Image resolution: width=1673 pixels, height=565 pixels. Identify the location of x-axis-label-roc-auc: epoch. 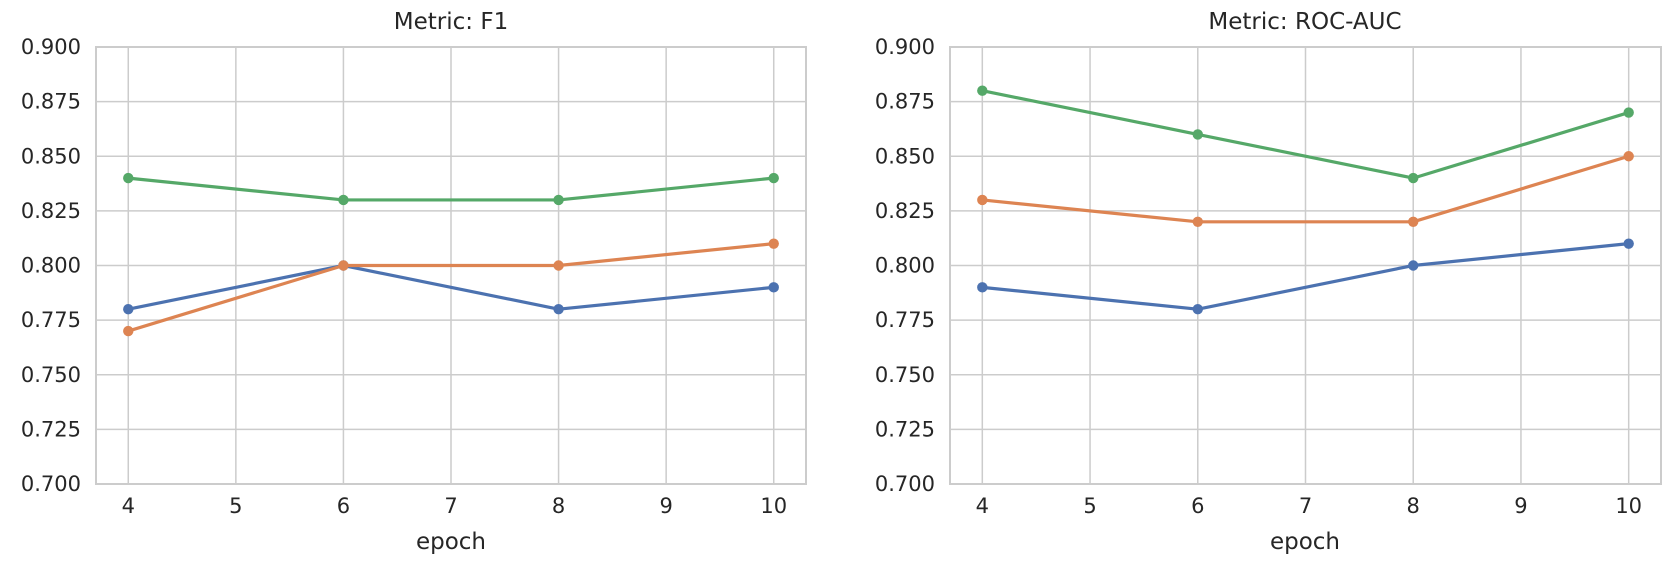
(1305, 542).